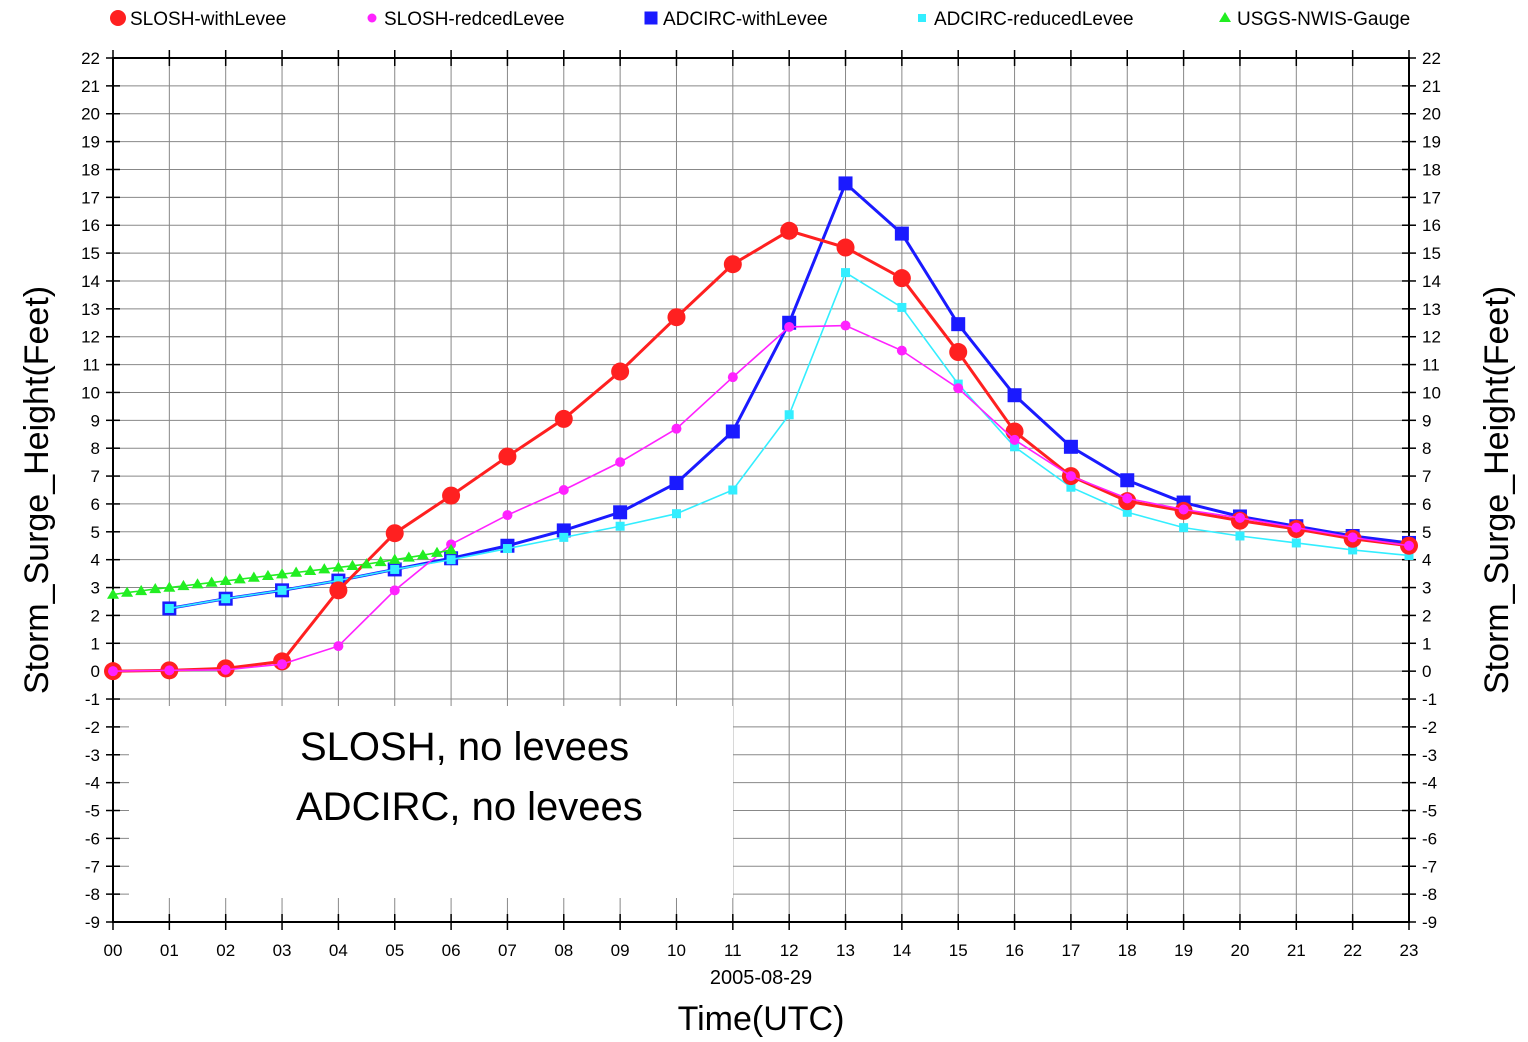 The height and width of the screenshot is (1042, 1528). What do you see at coordinates (761, 978) in the screenshot?
I see `x-axis-date-label: 2005-08-29` at bounding box center [761, 978].